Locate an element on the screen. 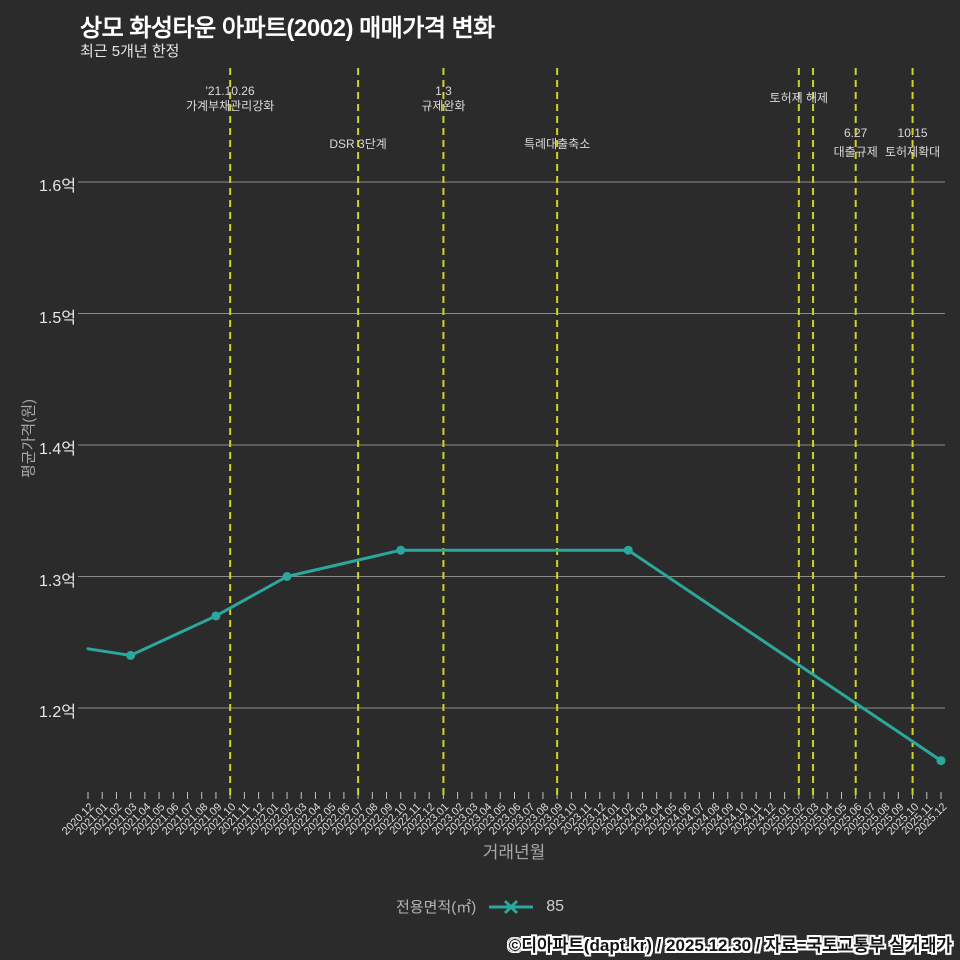 The image size is (960, 960). annotation-label-line: 6.27 is located at coordinates (856, 133).